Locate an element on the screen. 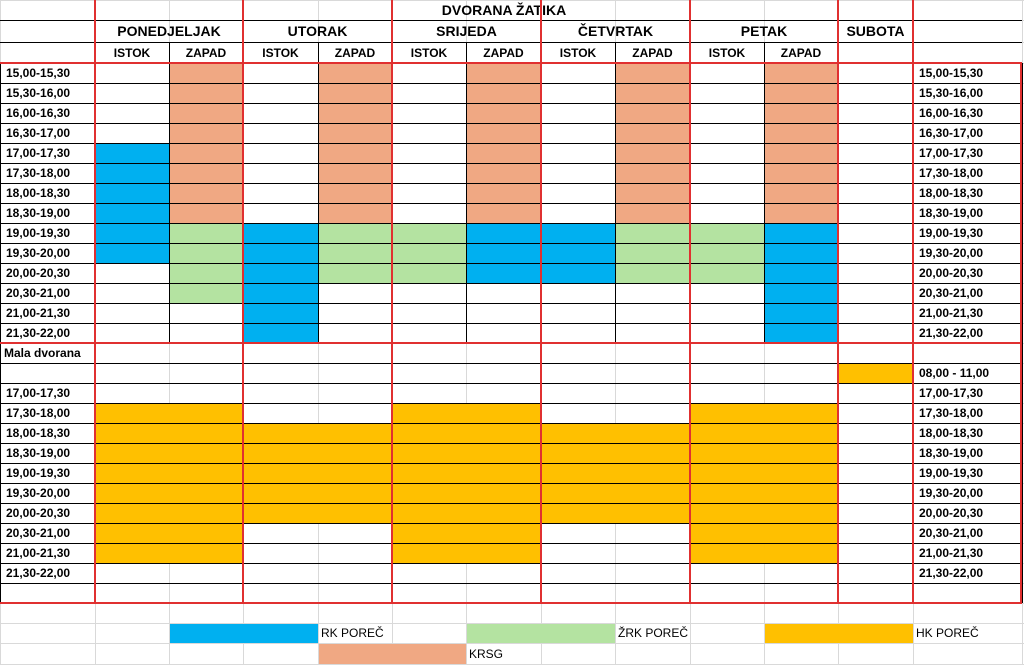 Image resolution: width=1024 pixels, height=665 pixels. saturday-mala-cell is located at coordinates (876, 373).